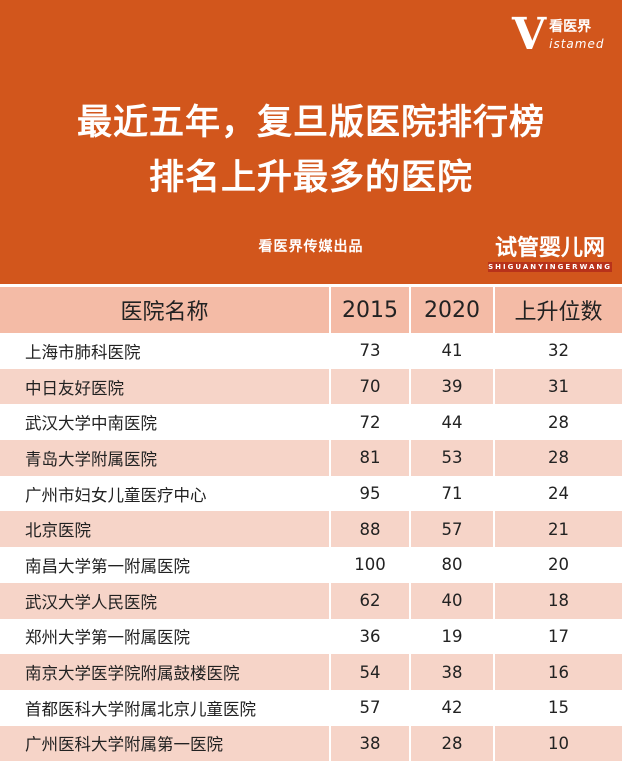 This screenshot has height=763, width=622. Describe the element at coordinates (451, 672) in the screenshot. I see `cell-y2020: 38` at that location.